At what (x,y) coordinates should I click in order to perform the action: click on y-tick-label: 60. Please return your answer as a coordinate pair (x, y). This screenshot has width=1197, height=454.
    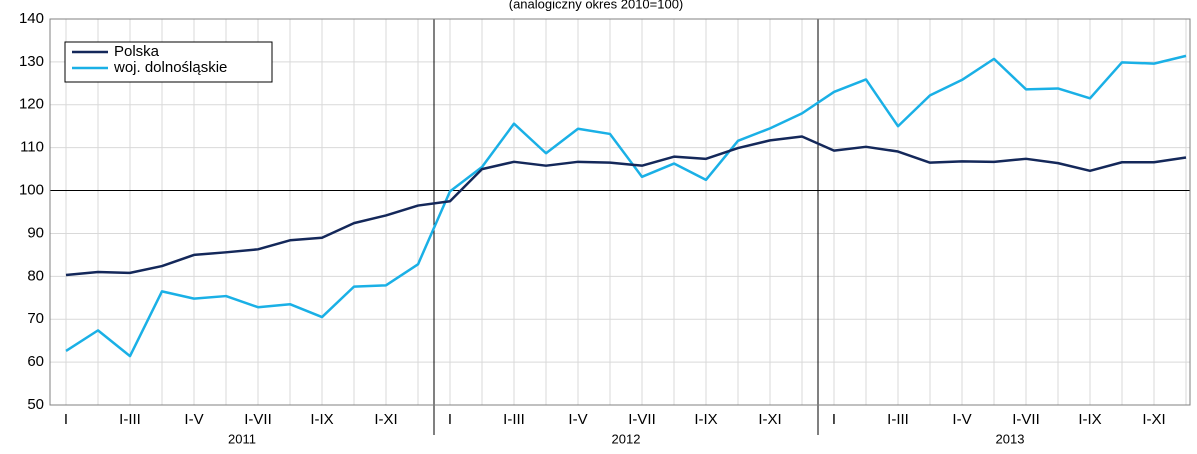
    Looking at the image, I should click on (35, 361).